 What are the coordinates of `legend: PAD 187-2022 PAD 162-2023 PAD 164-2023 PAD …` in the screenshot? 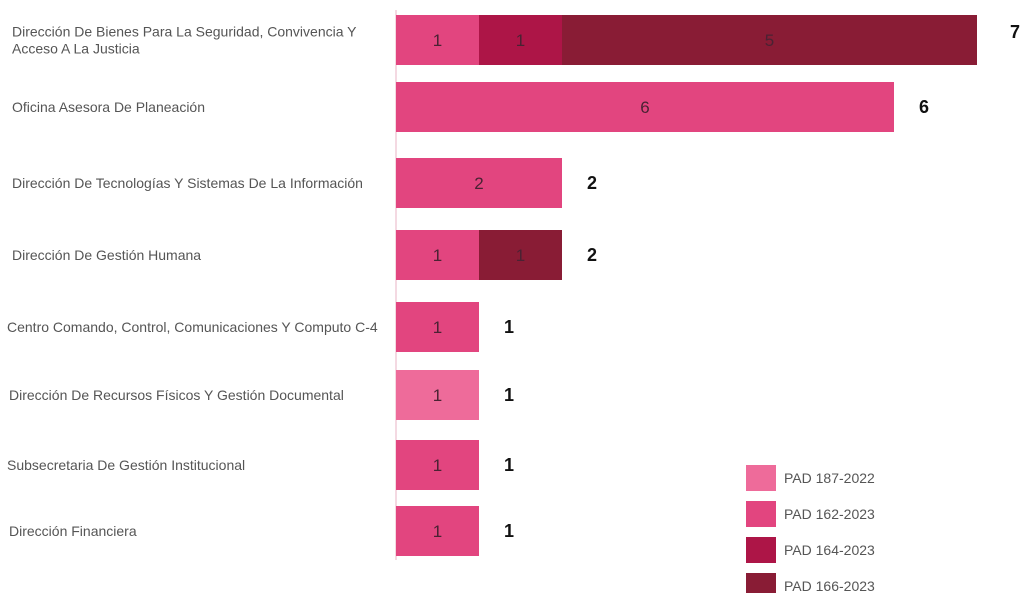 It's located at (810, 529).